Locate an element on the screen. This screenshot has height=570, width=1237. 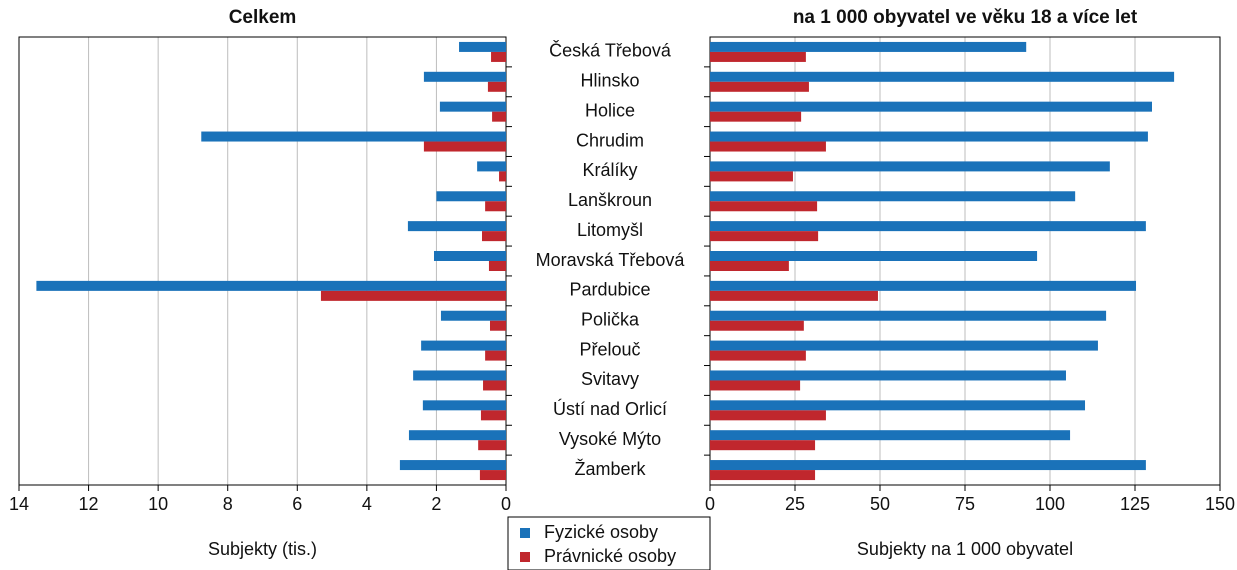
category-label: Hlinsko is located at coordinates (609, 81).